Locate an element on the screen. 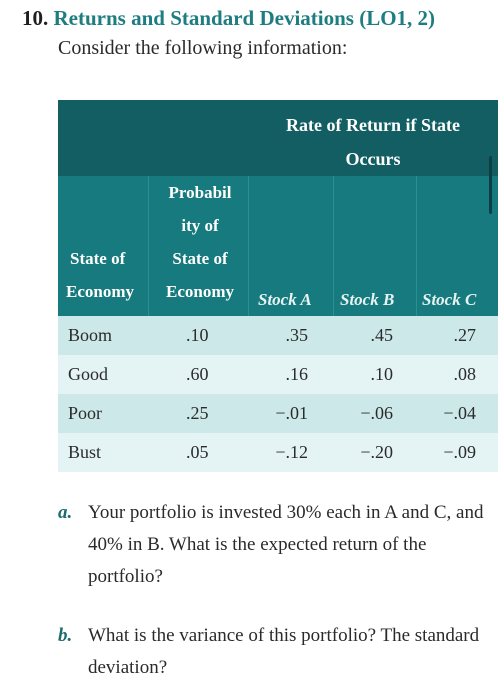 This screenshot has width=500, height=700. cell-state: Poor is located at coordinates (85, 413).